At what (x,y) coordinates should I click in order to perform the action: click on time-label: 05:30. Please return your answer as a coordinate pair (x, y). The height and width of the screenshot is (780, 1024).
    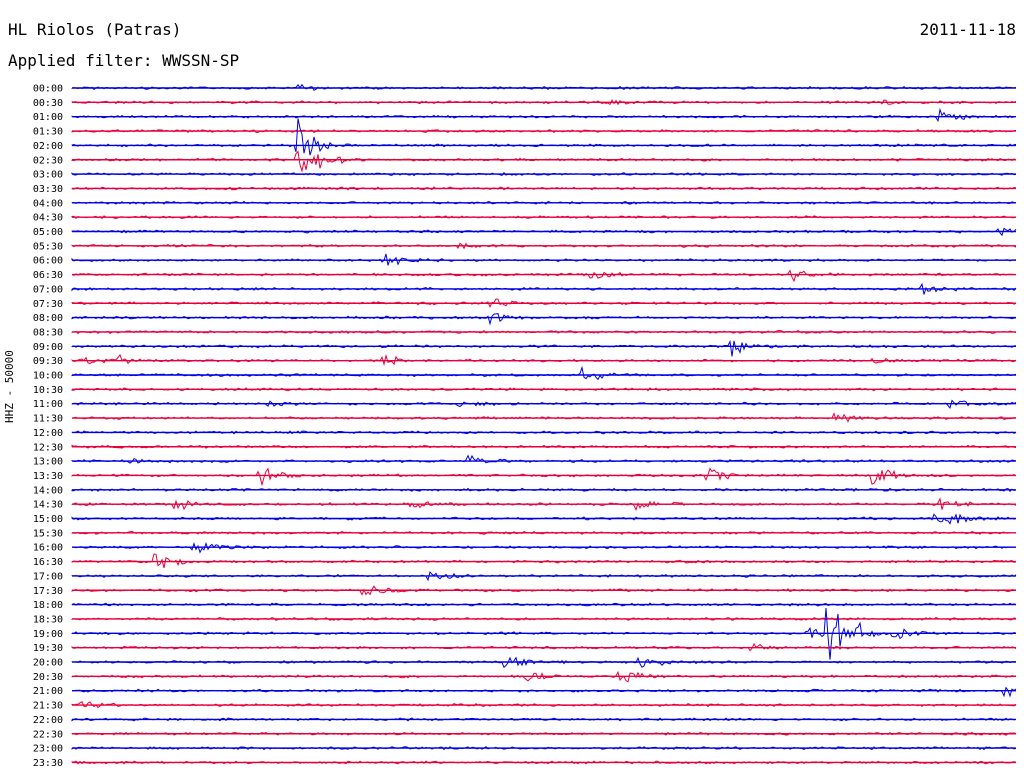
    Looking at the image, I should click on (48, 246).